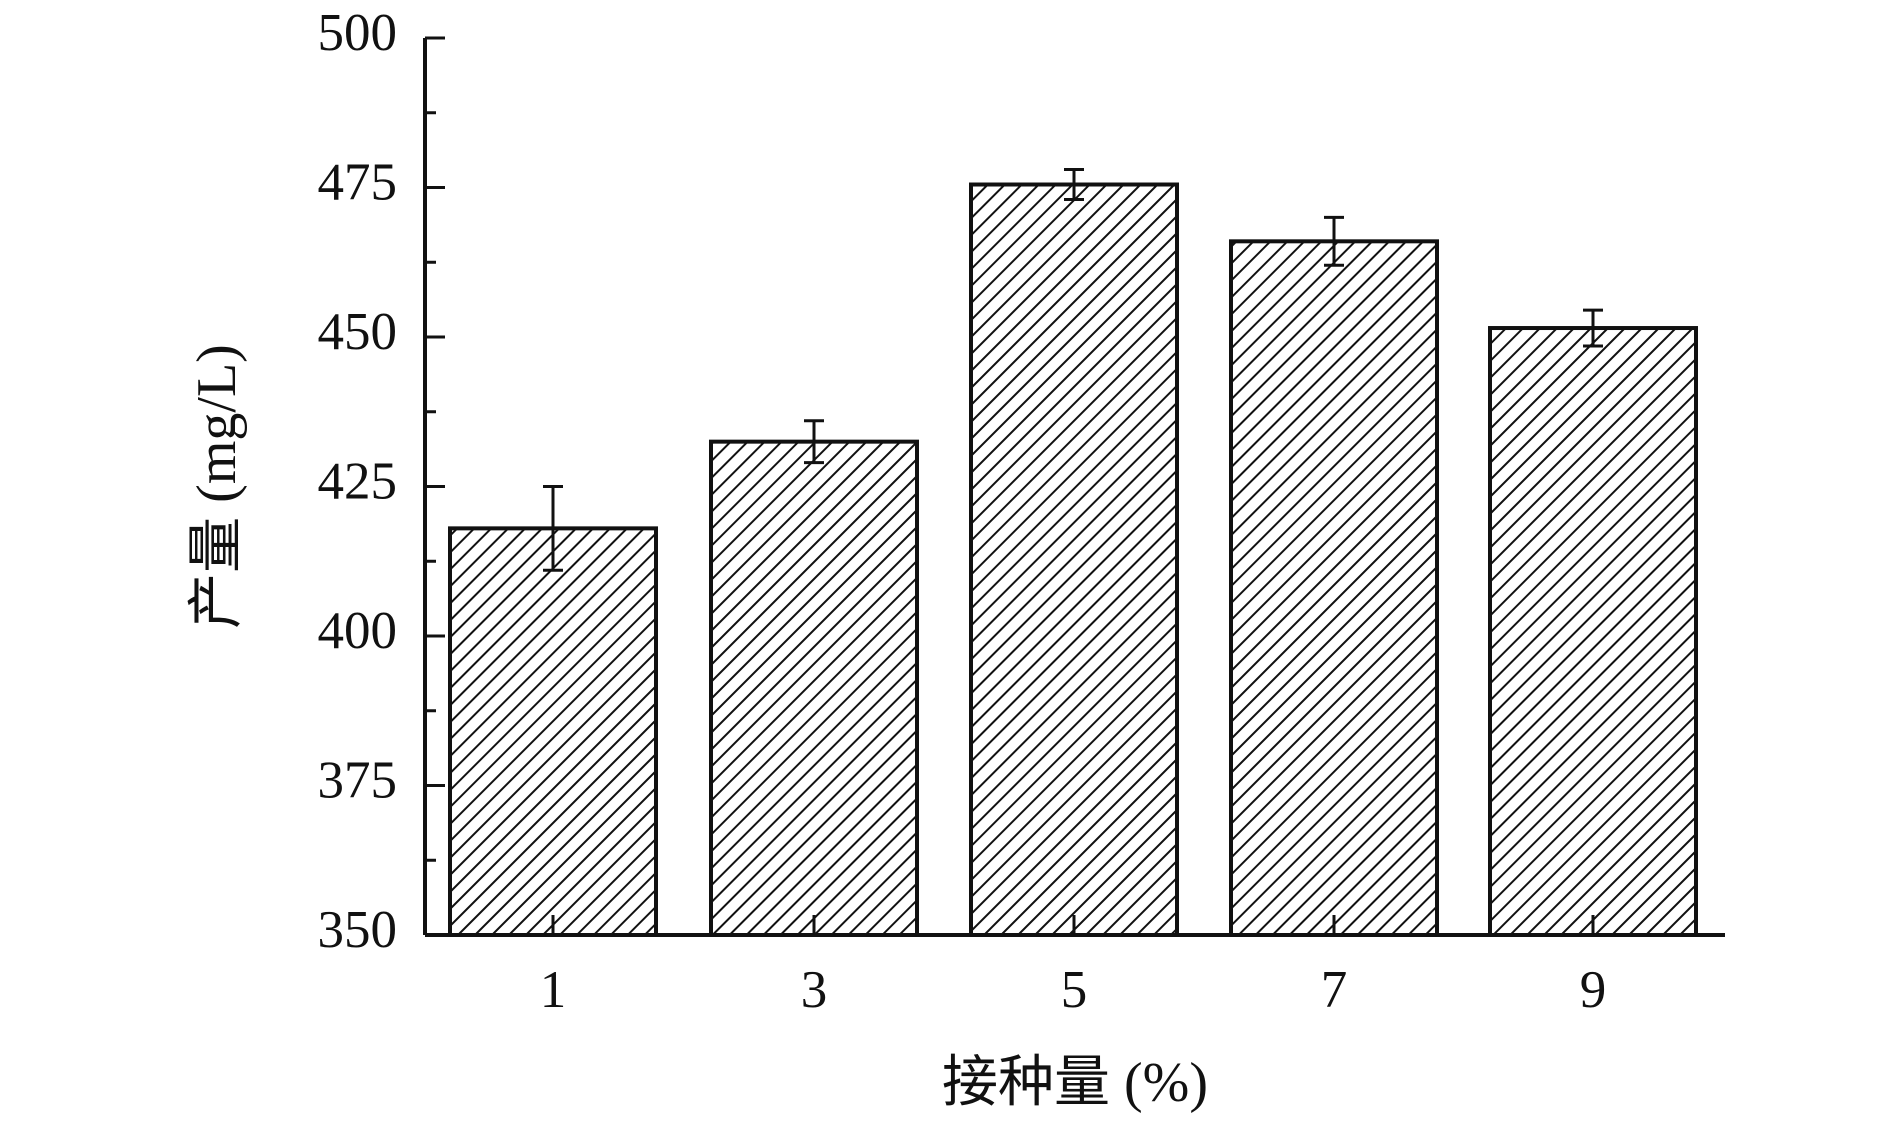  Describe the element at coordinates (553, 990) in the screenshot. I see `x-tick-label: 1` at that location.